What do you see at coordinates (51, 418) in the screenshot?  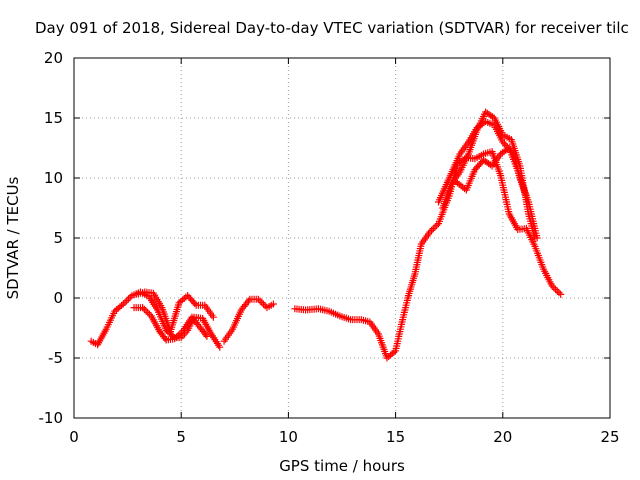 I see `y-tick-label: -10` at bounding box center [51, 418].